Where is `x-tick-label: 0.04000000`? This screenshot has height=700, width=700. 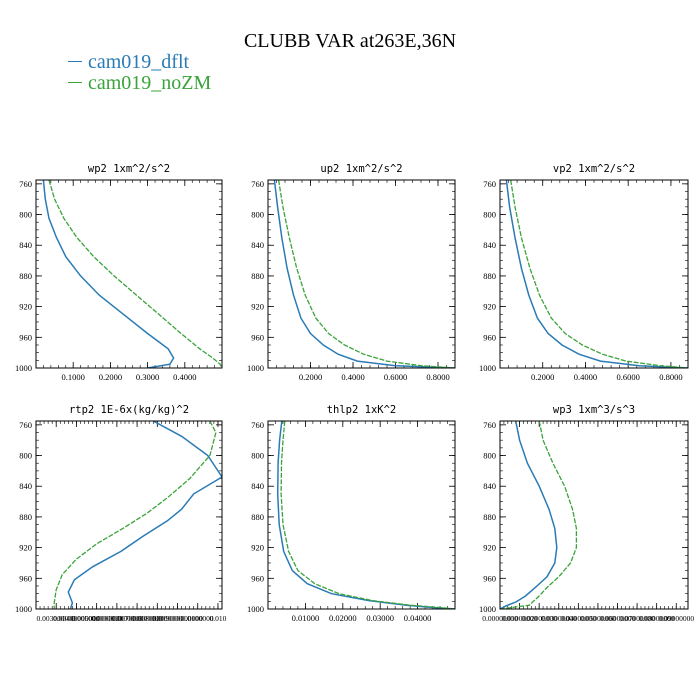 x-tick-label: 0.04000000 is located at coordinates (579, 618).